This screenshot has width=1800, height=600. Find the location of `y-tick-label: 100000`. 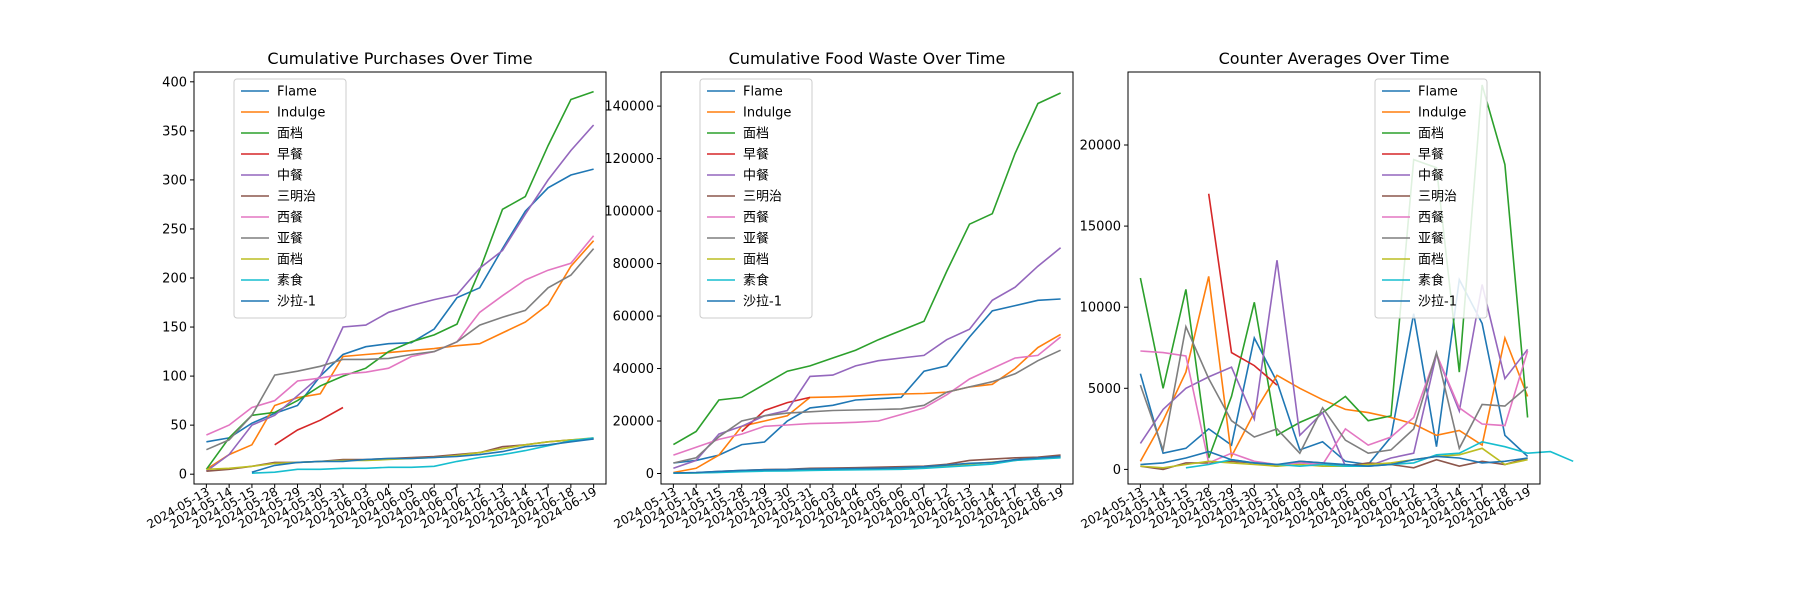

y-tick-label: 100000 is located at coordinates (629, 212).